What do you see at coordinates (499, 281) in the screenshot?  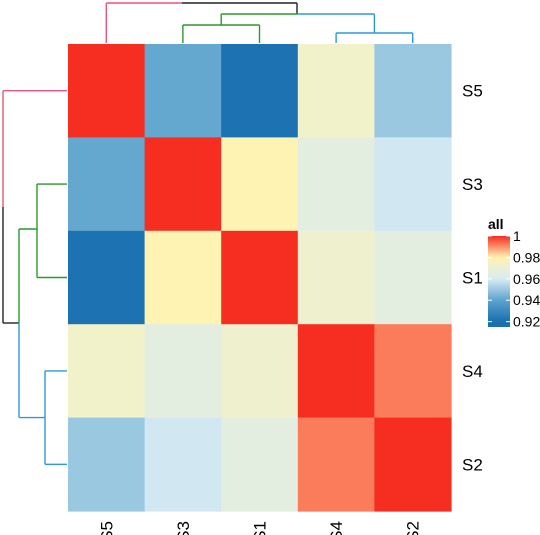 I see `legend-color-bar` at bounding box center [499, 281].